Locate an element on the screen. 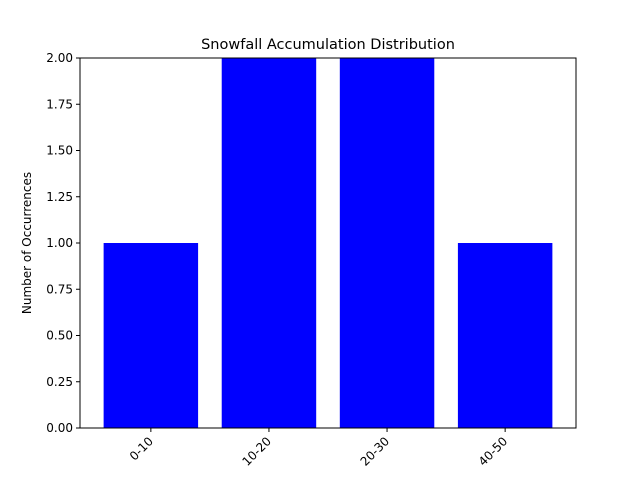 The image size is (640, 480). y-tick-label: 0.50 is located at coordinates (59, 336).